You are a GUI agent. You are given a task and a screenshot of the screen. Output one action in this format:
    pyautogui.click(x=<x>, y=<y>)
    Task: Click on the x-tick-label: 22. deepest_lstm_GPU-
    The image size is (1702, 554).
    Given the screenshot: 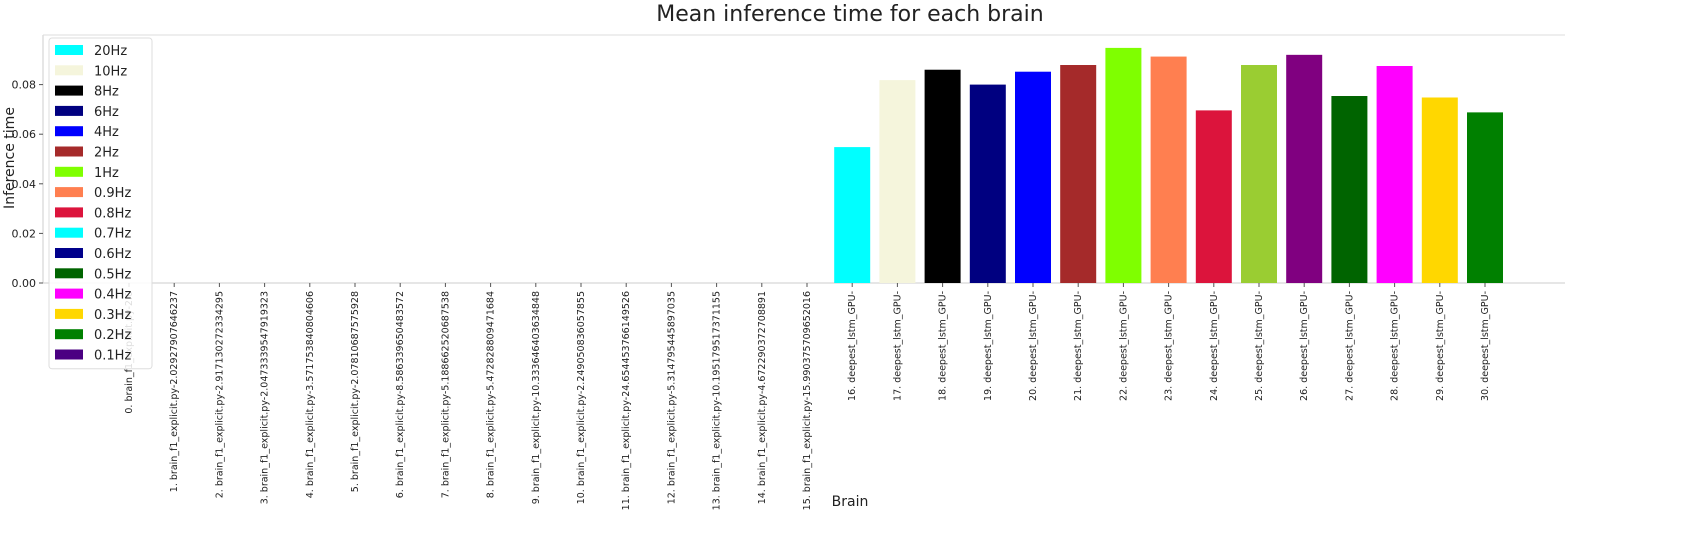 What is the action you would take?
    pyautogui.click(x=1123, y=346)
    